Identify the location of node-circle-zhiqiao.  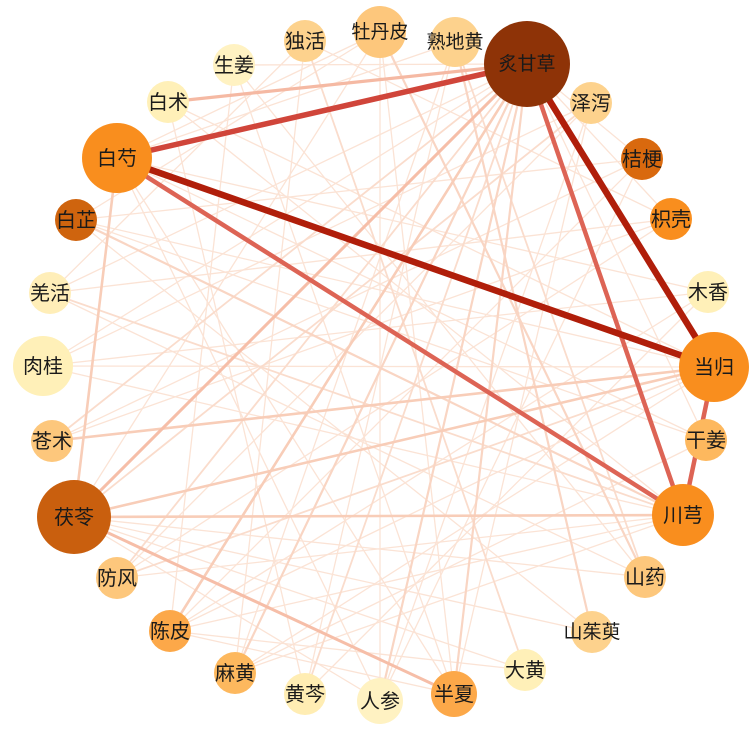
(671, 219).